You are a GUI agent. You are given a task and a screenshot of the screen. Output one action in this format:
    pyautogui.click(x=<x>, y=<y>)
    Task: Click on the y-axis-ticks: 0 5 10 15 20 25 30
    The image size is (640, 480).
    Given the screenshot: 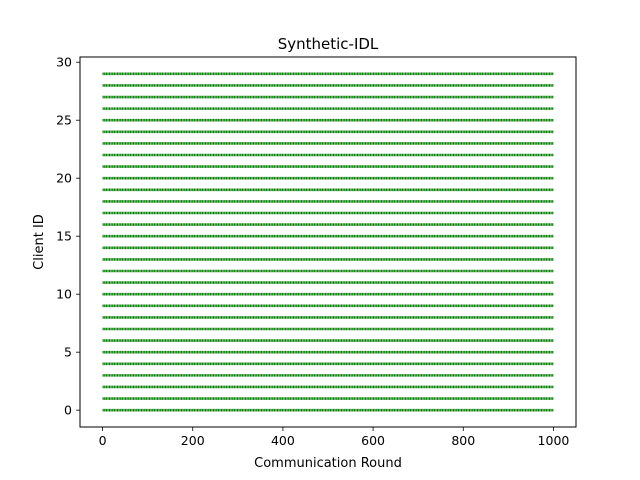 What is the action you would take?
    pyautogui.click(x=68, y=236)
    